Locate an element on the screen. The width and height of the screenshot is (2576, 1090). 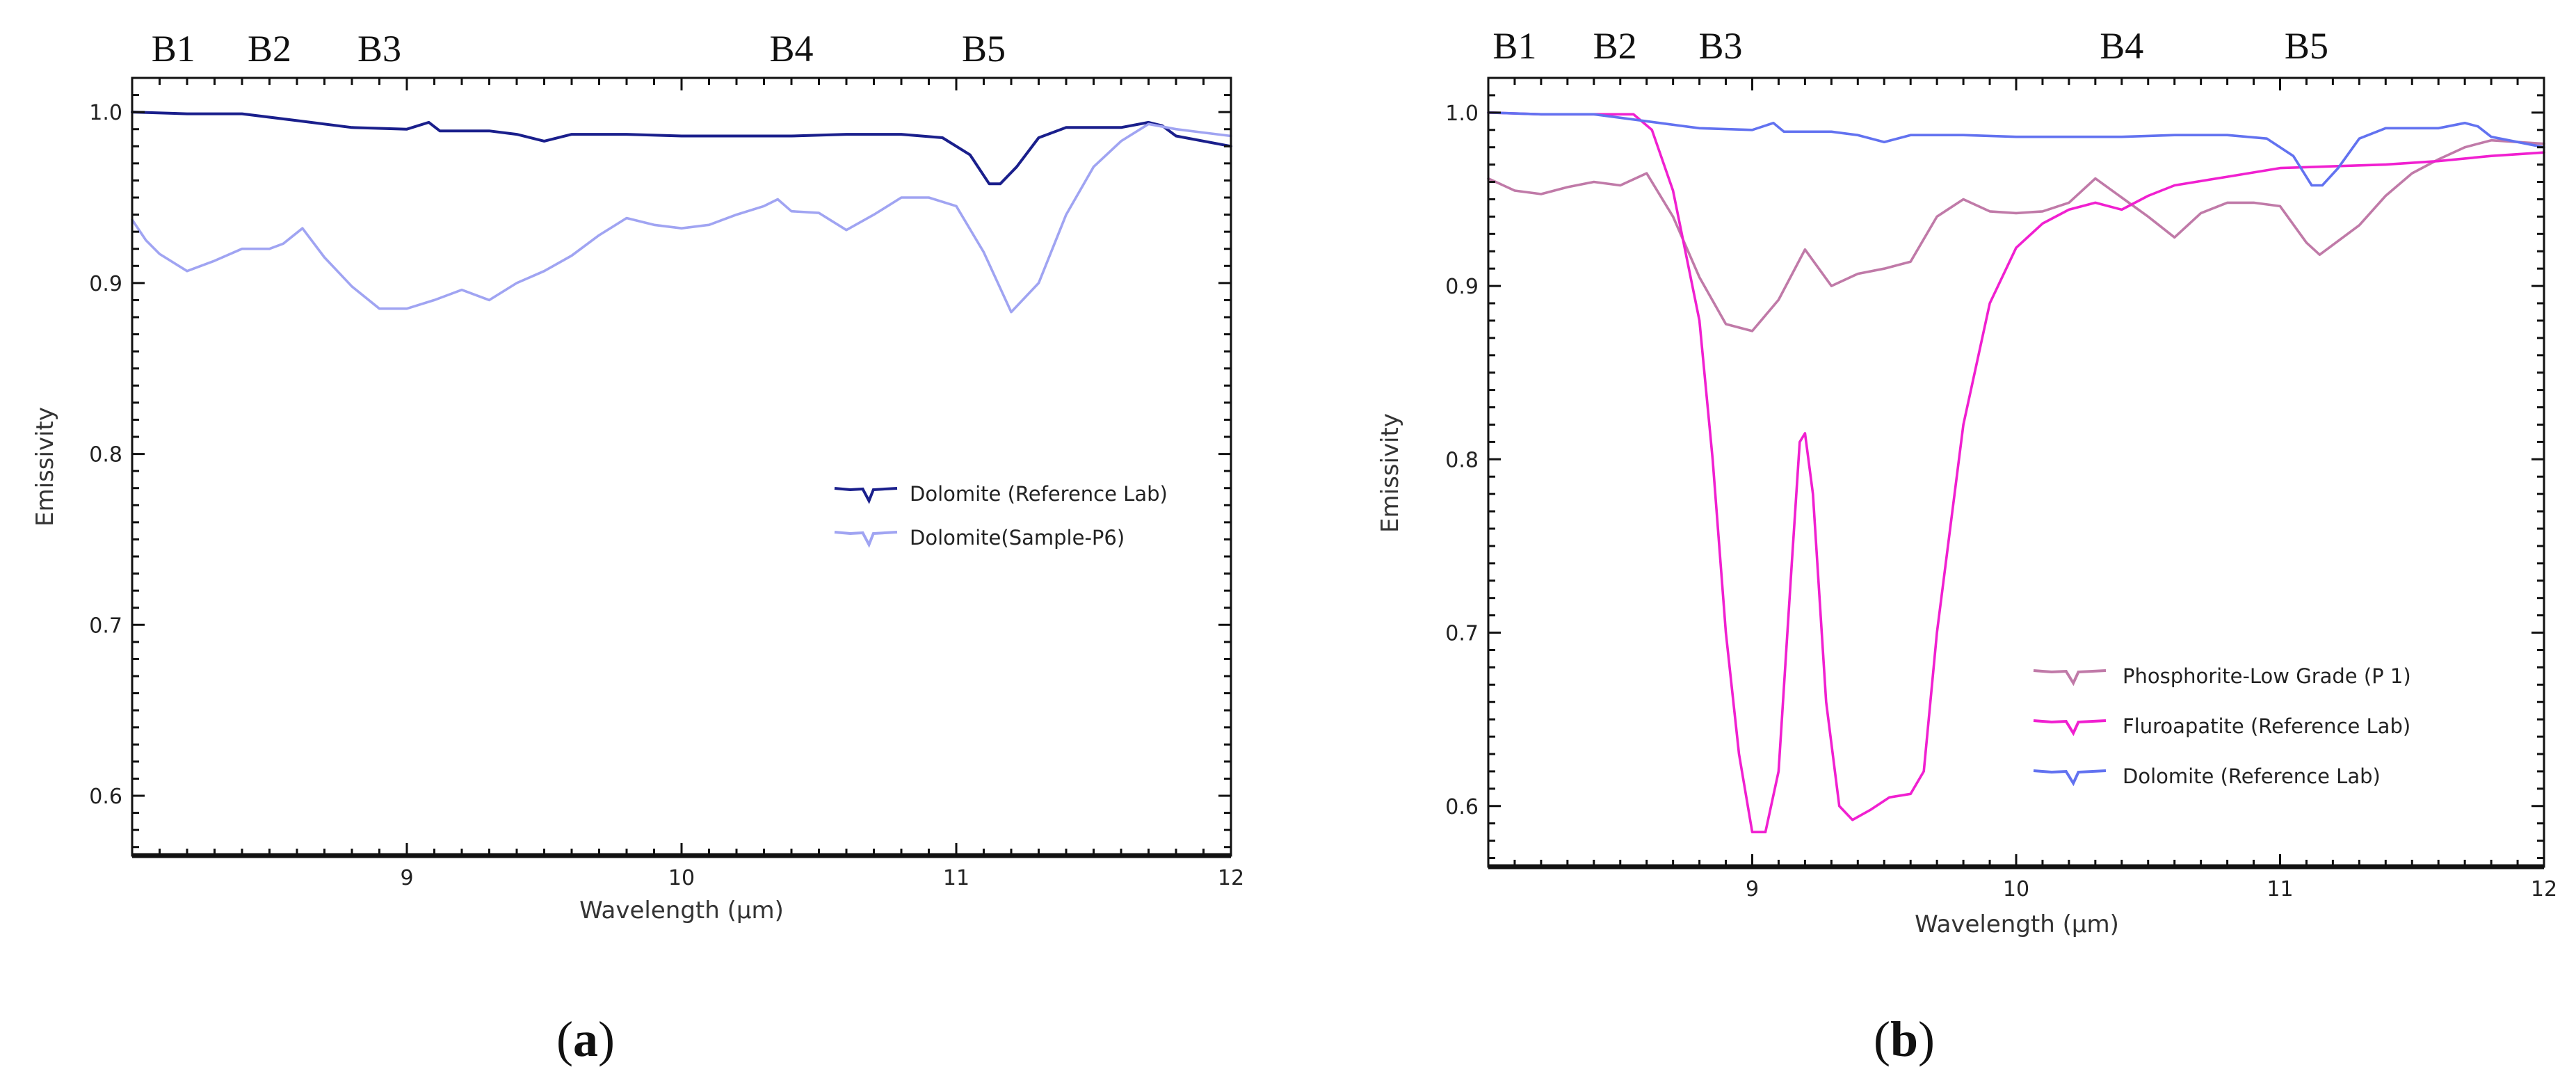
panel-b-legend-label-3: Dolomite (Reference Lab) is located at coordinates (2252, 776).